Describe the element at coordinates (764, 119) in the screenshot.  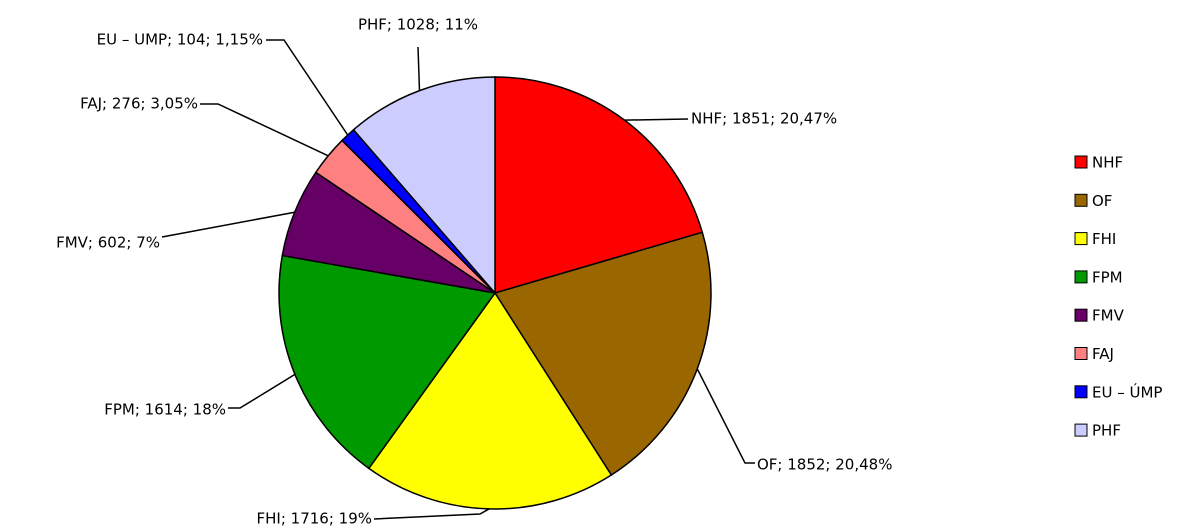
I see `data-label: NHF; 1851; 20,47%` at that location.